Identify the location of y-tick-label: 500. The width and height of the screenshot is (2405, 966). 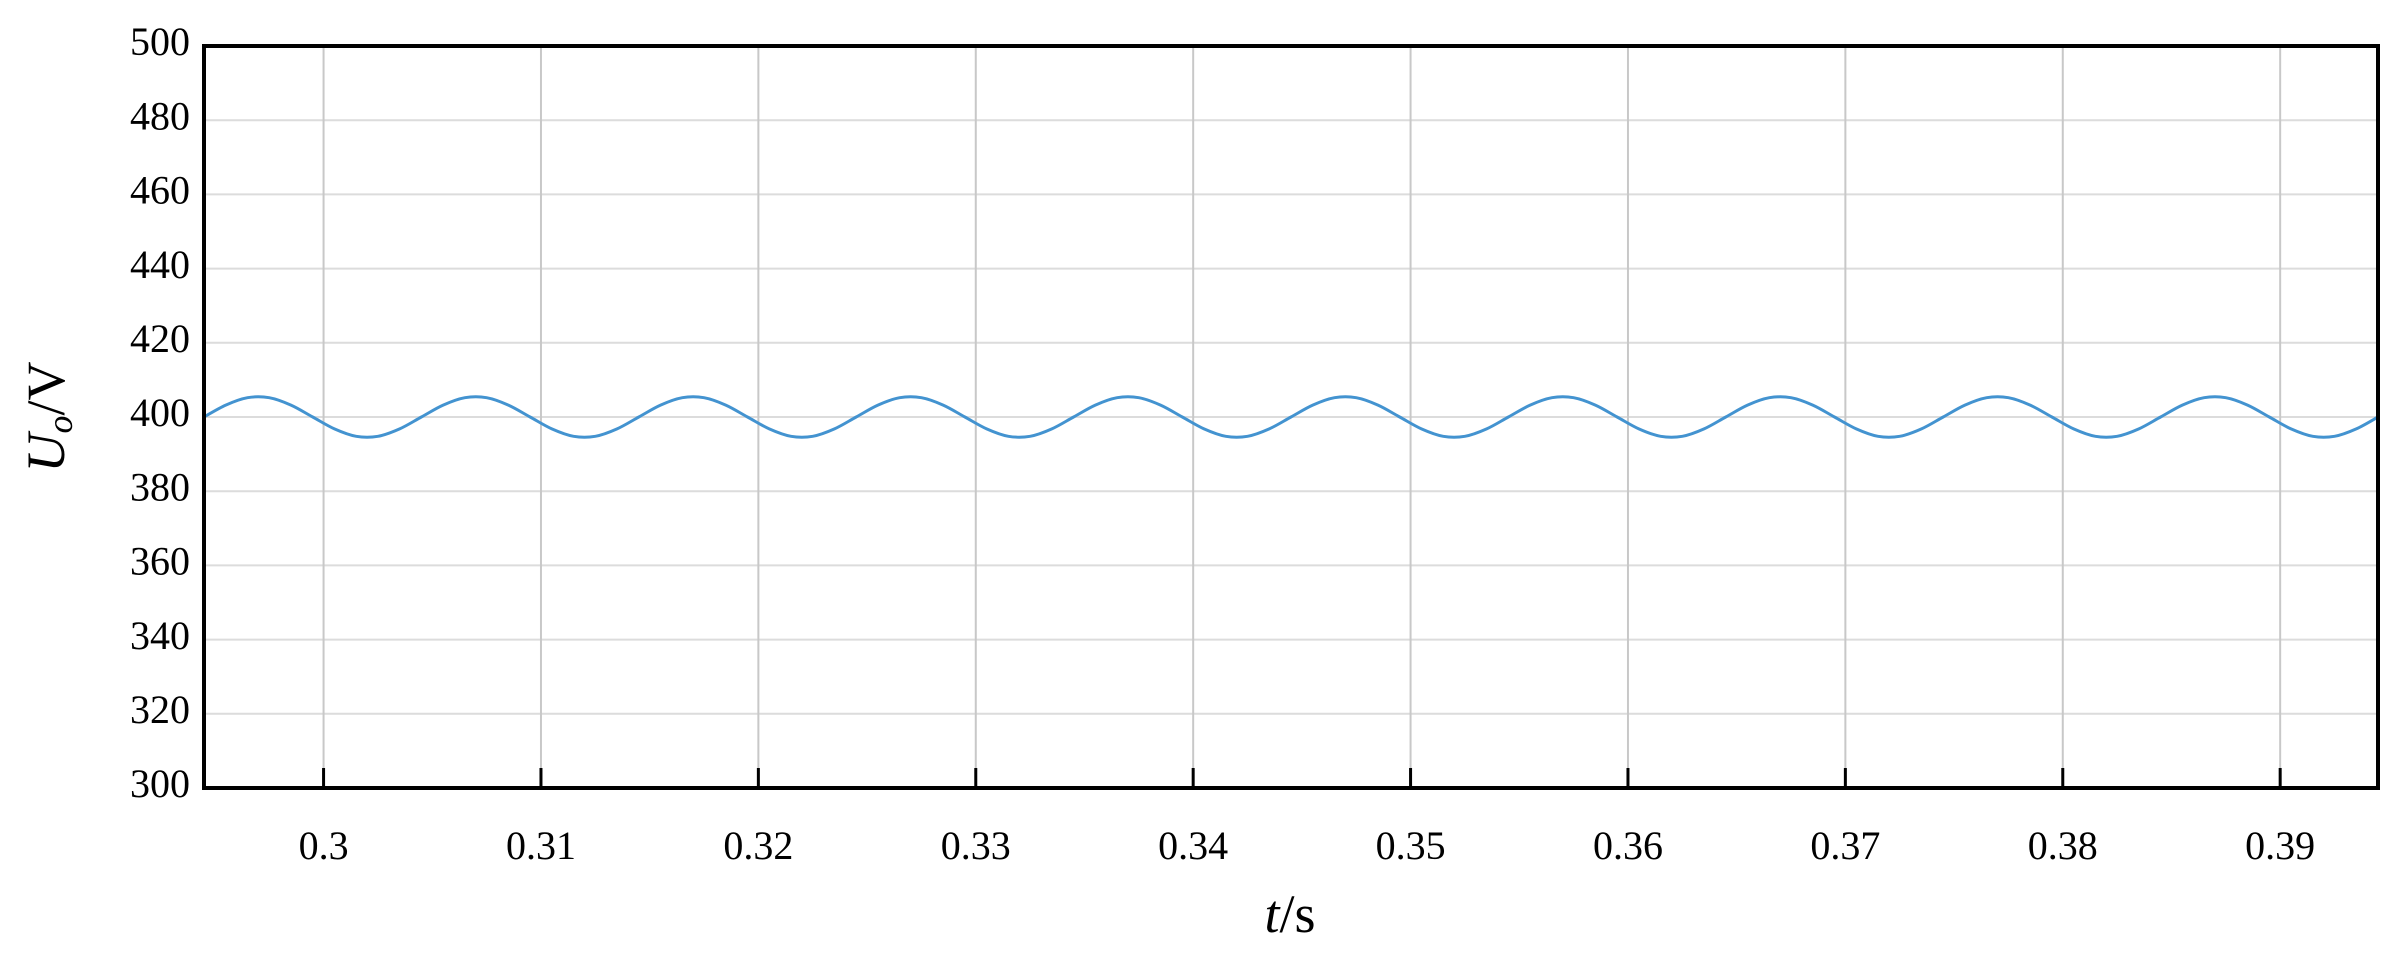
(160, 41).